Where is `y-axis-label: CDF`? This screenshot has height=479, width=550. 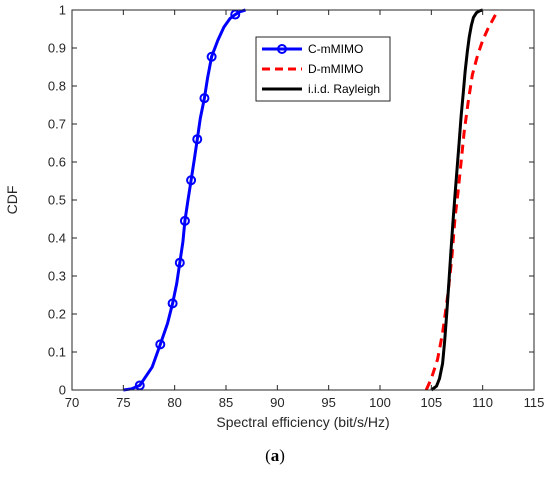
y-axis-label: CDF is located at coordinates (12, 200).